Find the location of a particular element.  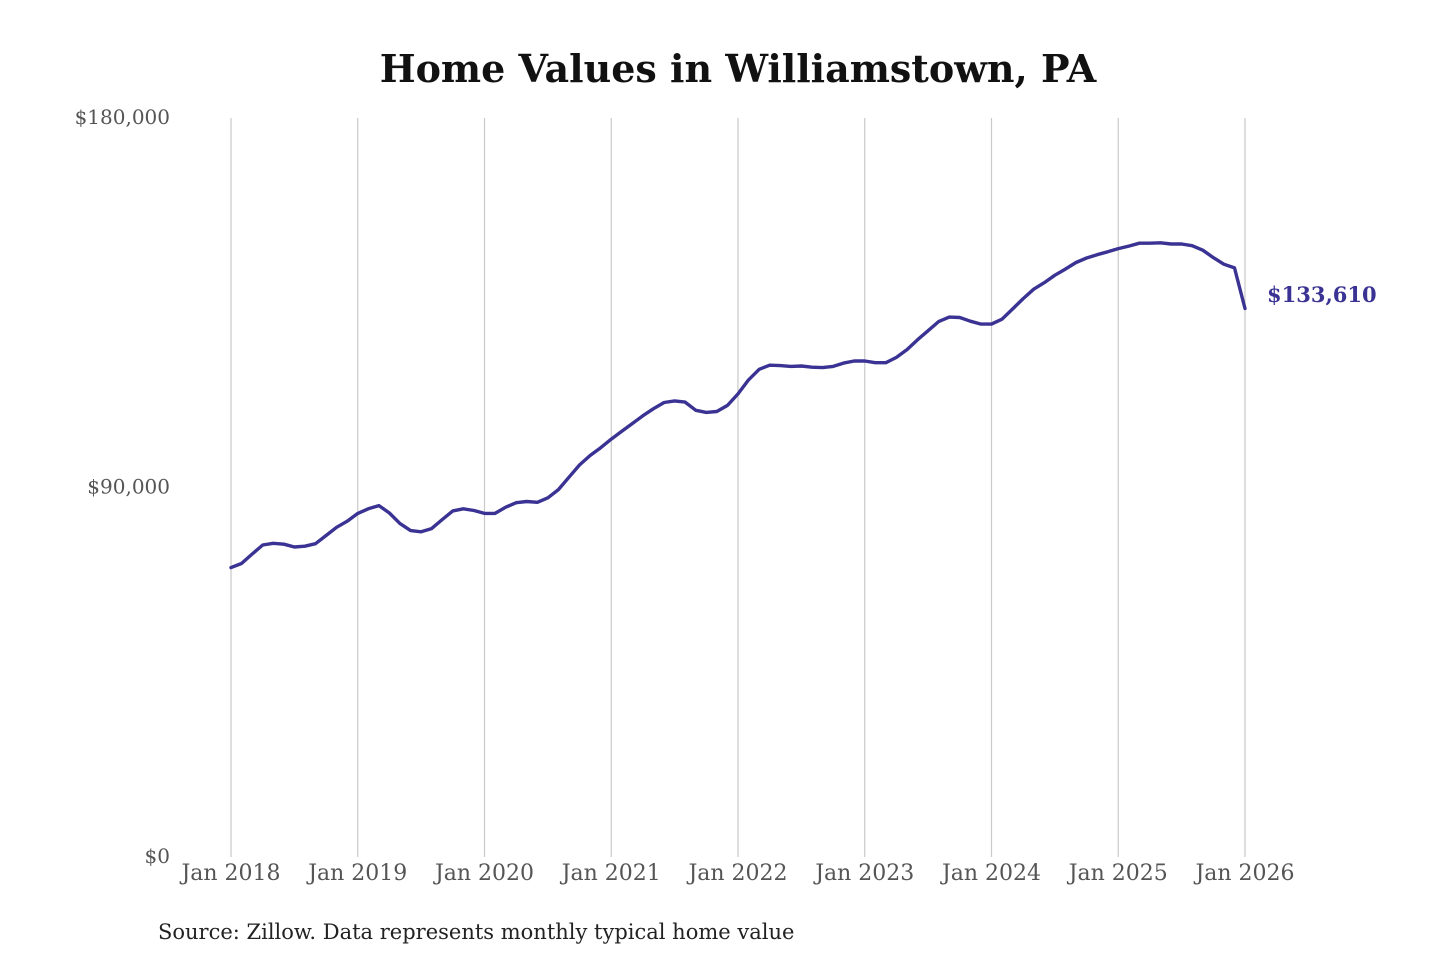

x-tick-label: Jan 2022 is located at coordinates (736, 873).